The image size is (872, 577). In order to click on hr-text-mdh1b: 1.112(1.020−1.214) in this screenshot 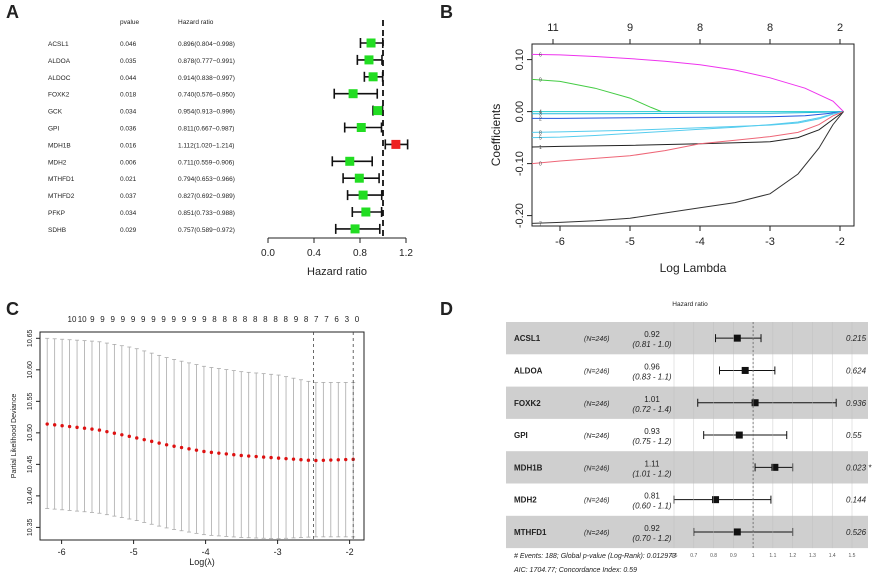, I will do `click(206, 145)`.